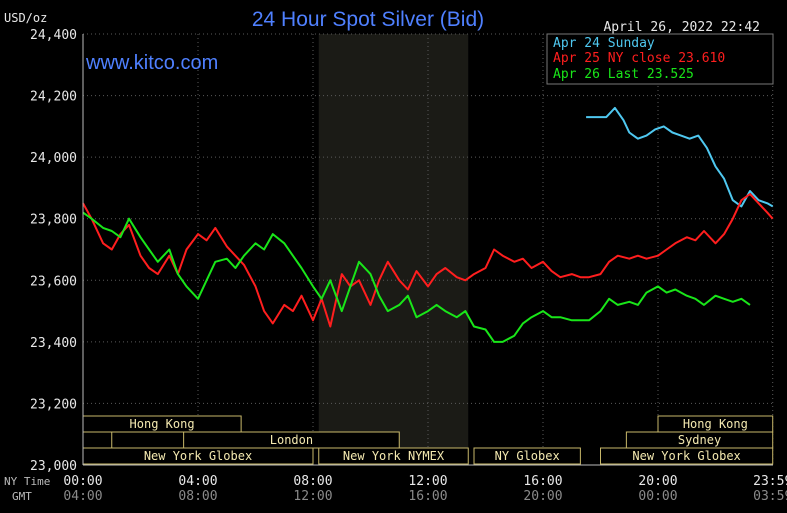 Image resolution: width=787 pixels, height=513 pixels. What do you see at coordinates (770, 481) in the screenshot?
I see `x-tick-ny: 23:59` at bounding box center [770, 481].